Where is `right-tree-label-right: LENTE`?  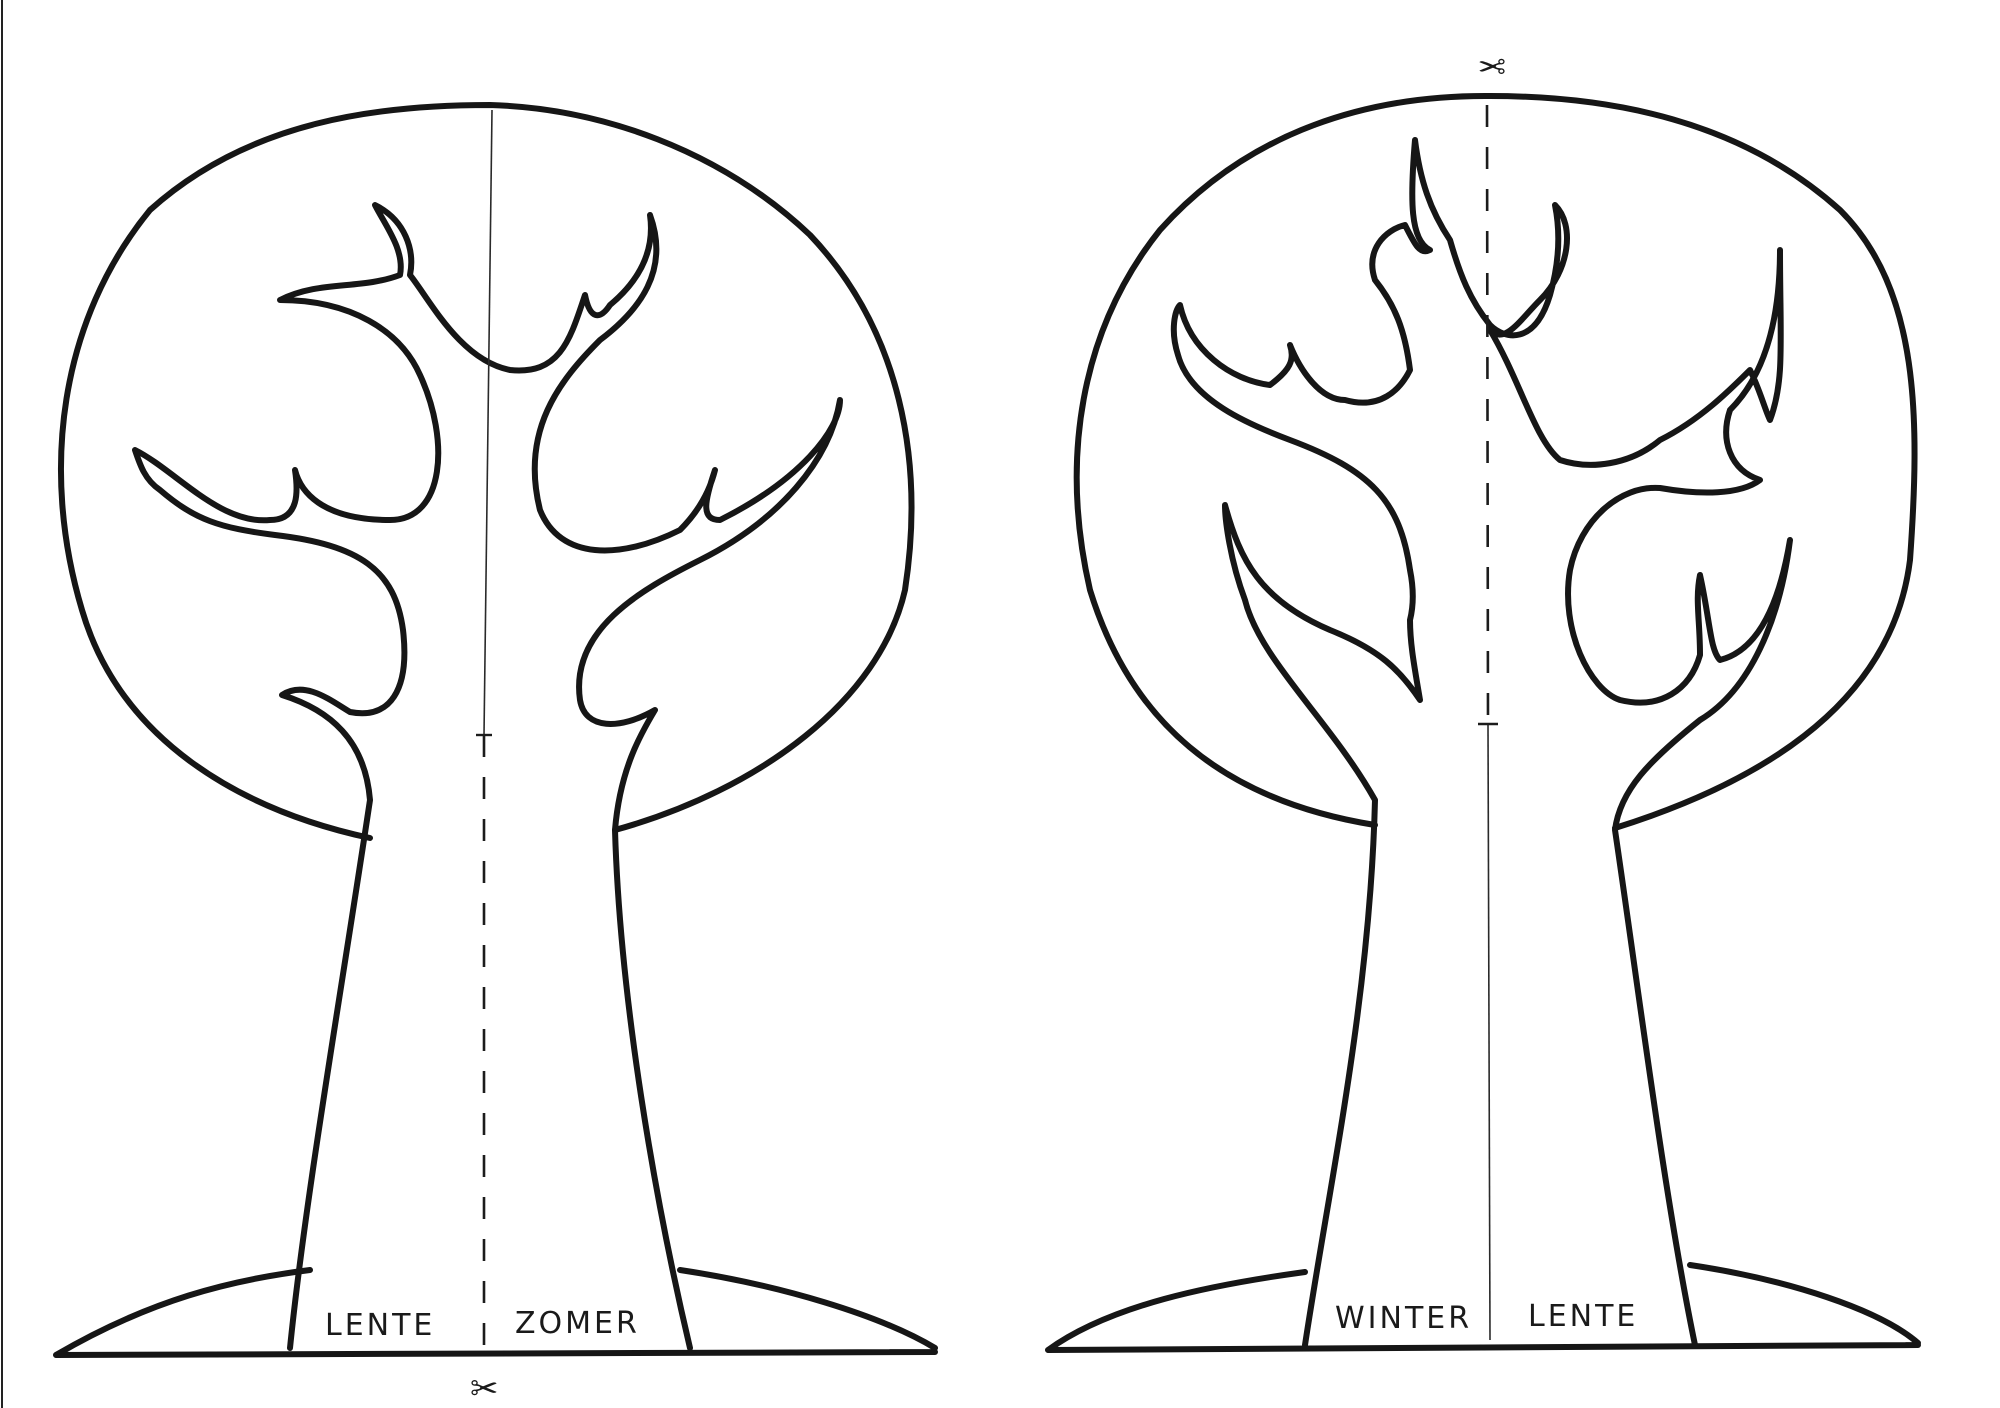 right-tree-label-right: LENTE is located at coordinates (1583, 1316).